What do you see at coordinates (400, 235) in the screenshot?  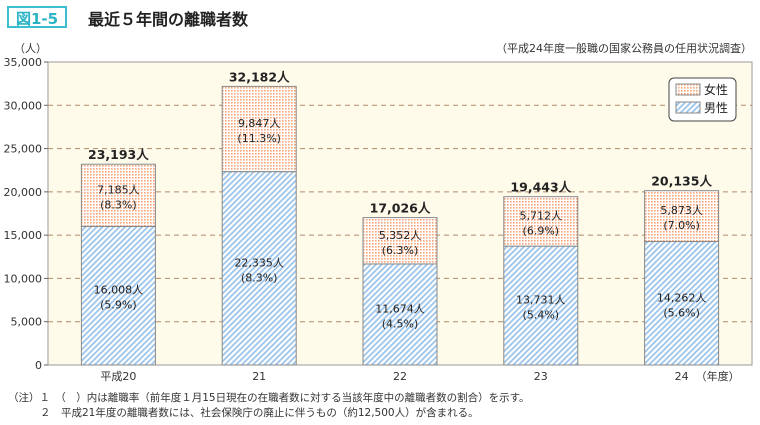 I see `female-value-label: 5,352人` at bounding box center [400, 235].